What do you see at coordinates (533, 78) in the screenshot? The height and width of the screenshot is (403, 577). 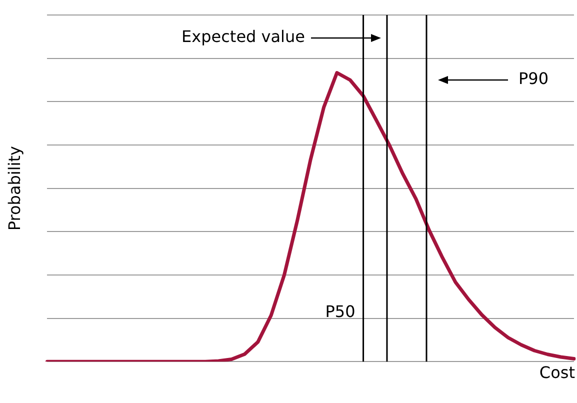 I see `annotation: P90` at bounding box center [533, 78].